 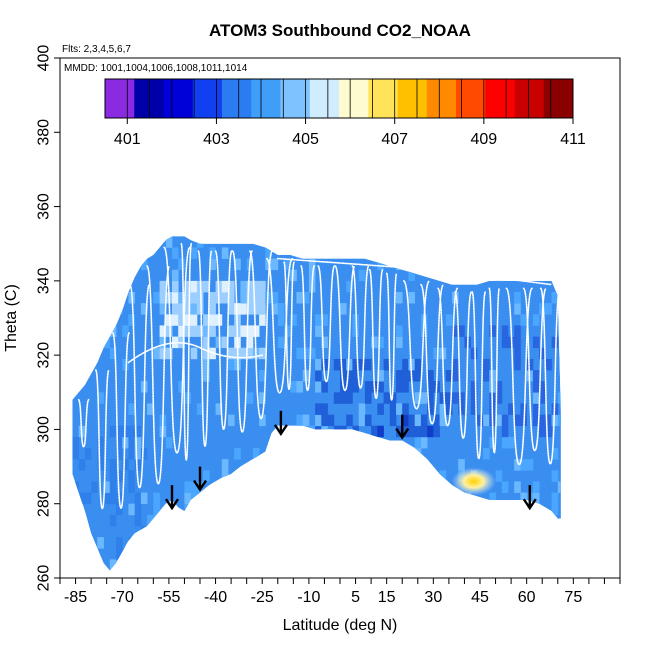 I want to click on y-tick-label: 340, so click(x=44, y=280).